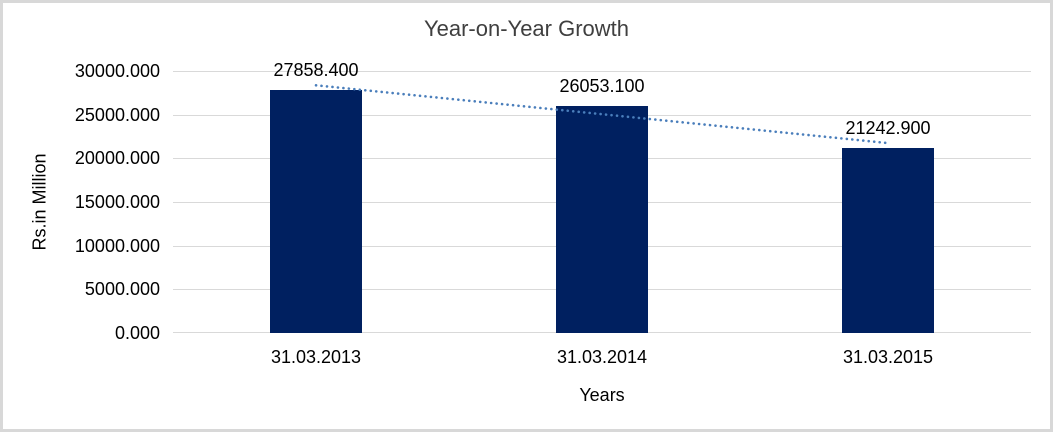 The width and height of the screenshot is (1053, 432). I want to click on data-label: 27858.400, so click(316, 69).